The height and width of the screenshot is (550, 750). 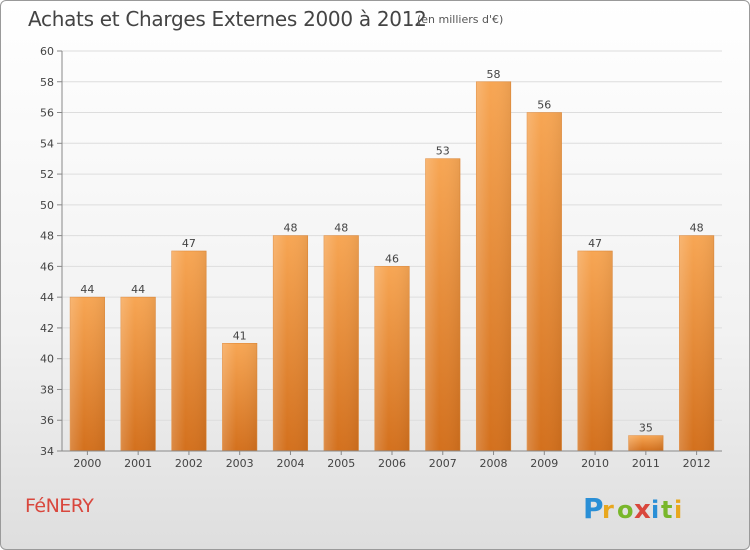 What do you see at coordinates (696, 343) in the screenshot?
I see `bar-shade-2012` at bounding box center [696, 343].